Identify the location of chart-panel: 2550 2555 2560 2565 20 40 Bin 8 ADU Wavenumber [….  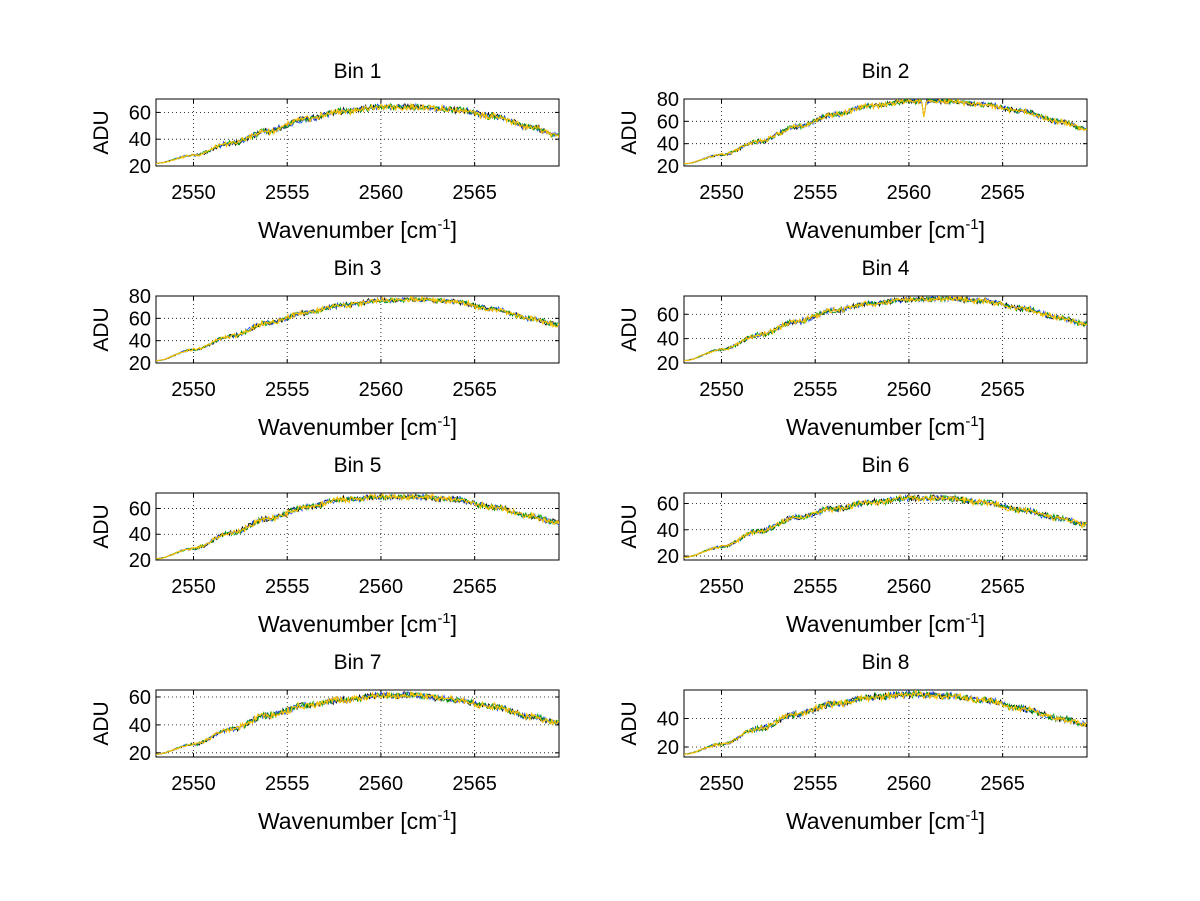
(853, 742).